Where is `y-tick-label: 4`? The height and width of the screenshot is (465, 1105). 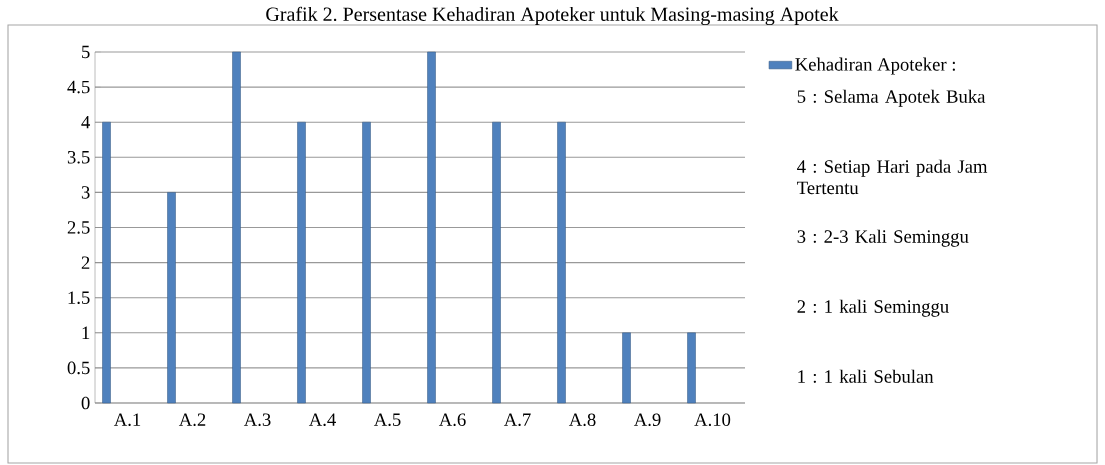
y-tick-label: 4 is located at coordinates (86, 122).